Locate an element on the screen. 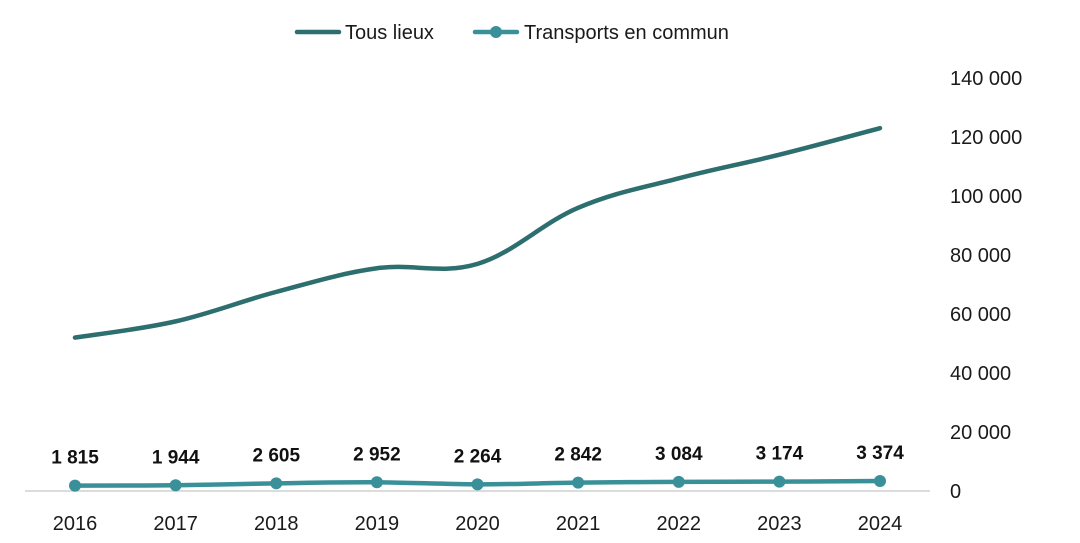 The height and width of the screenshot is (543, 1080). legend: Tous lieux Transports en commun is located at coordinates (511, 33).